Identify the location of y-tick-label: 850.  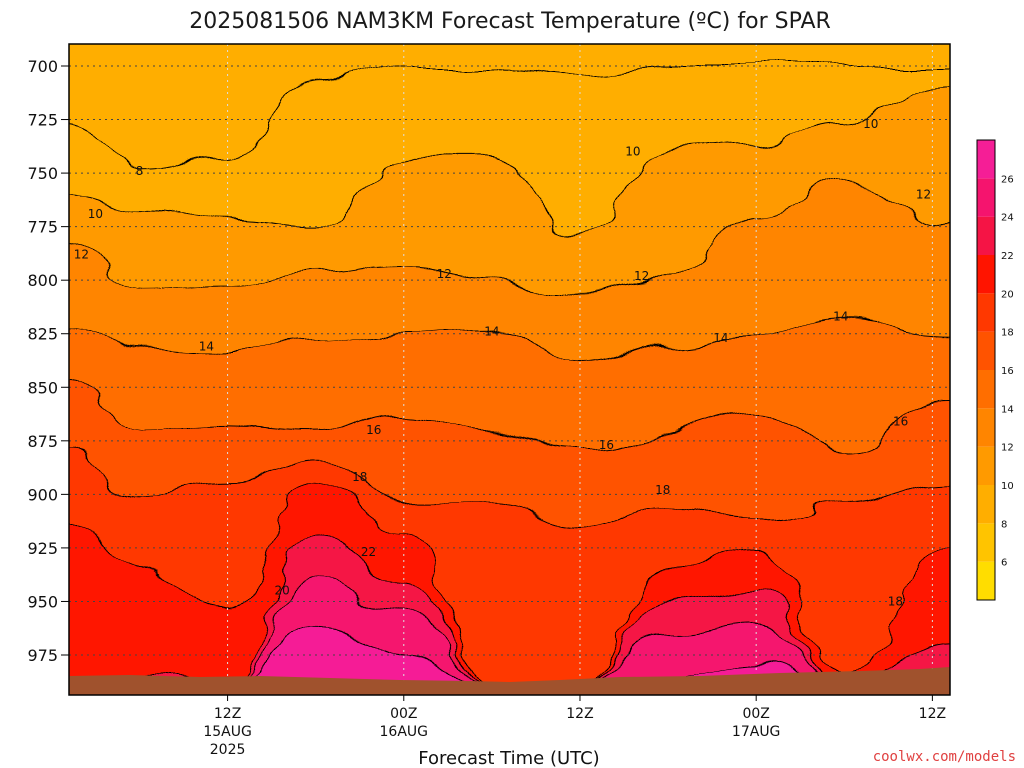
(42, 387).